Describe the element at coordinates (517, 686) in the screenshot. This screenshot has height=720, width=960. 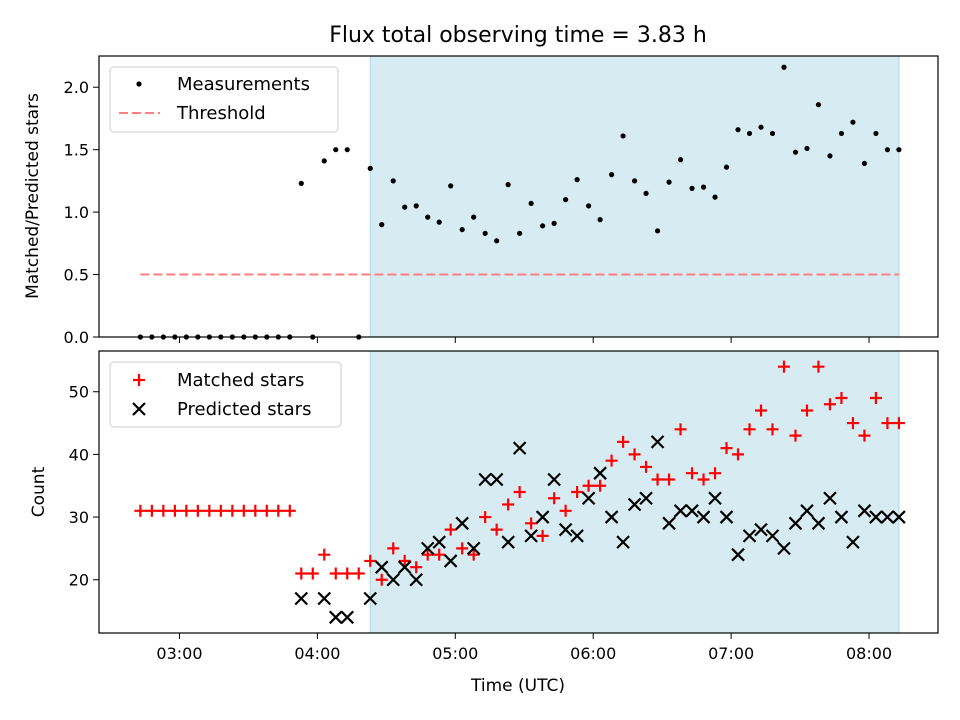
I see `bottom-x-axis-label: Time (UTC)` at that location.